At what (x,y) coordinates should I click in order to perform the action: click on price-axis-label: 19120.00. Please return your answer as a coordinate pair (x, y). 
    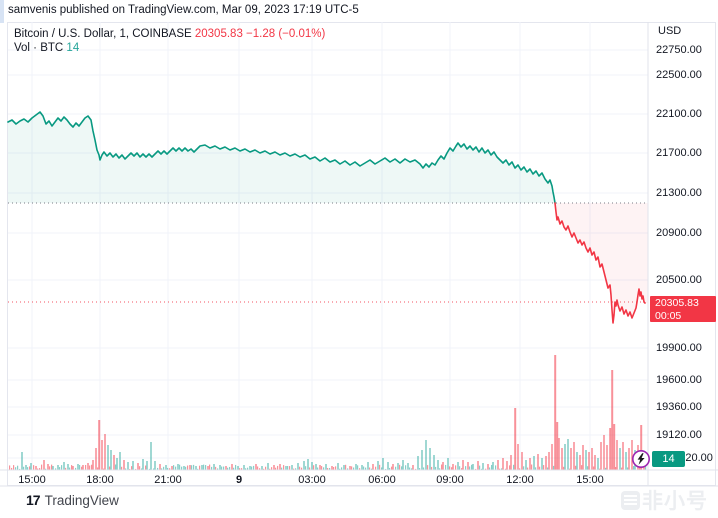
    Looking at the image, I should click on (679, 435).